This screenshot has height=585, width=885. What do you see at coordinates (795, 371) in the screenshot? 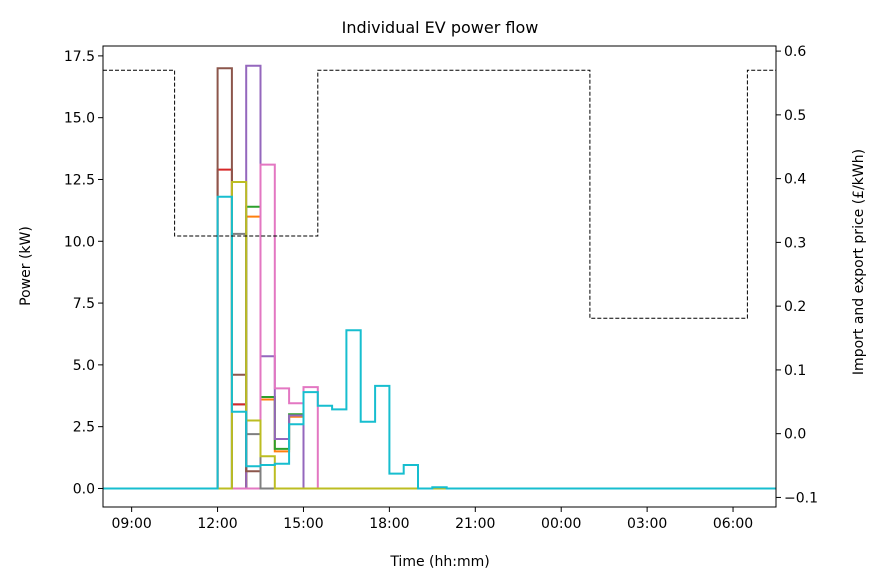
I see `y2-tick-label: 0.1` at bounding box center [795, 371].